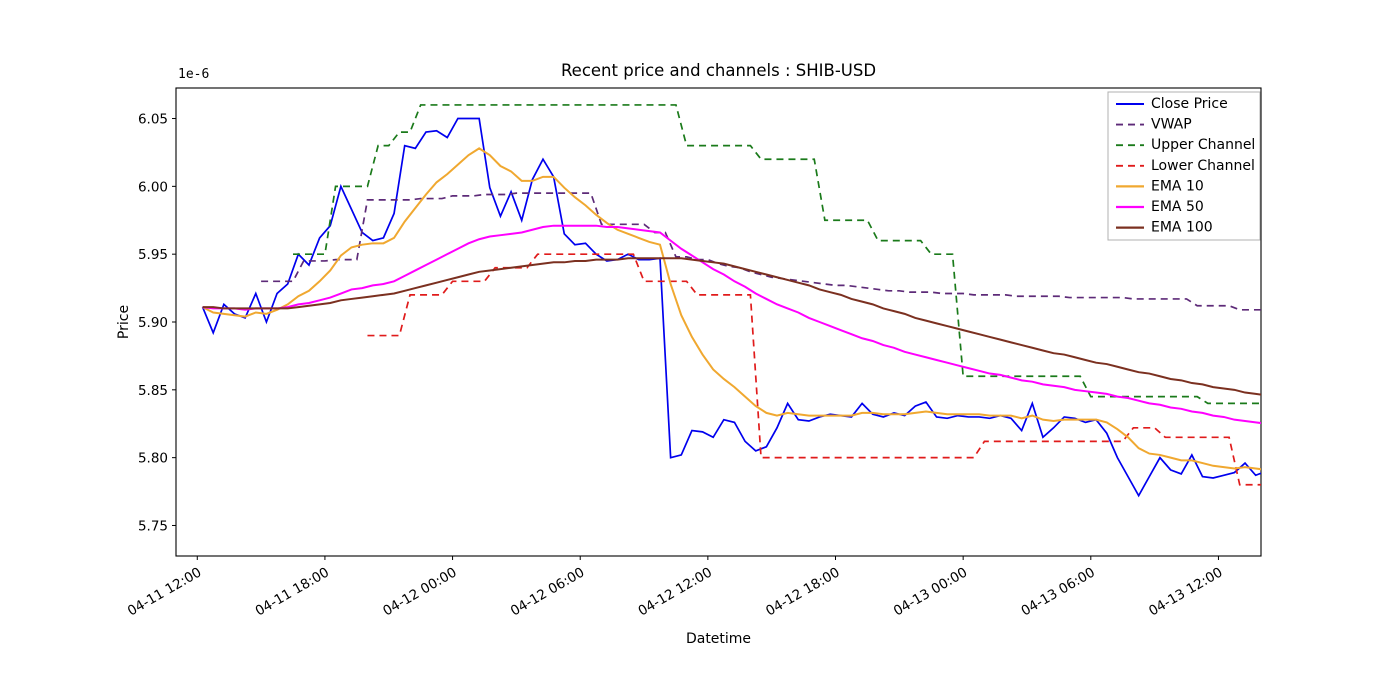  What do you see at coordinates (1177, 186) in the screenshot?
I see `legend-label-ema-10: EMA 10` at bounding box center [1177, 186].